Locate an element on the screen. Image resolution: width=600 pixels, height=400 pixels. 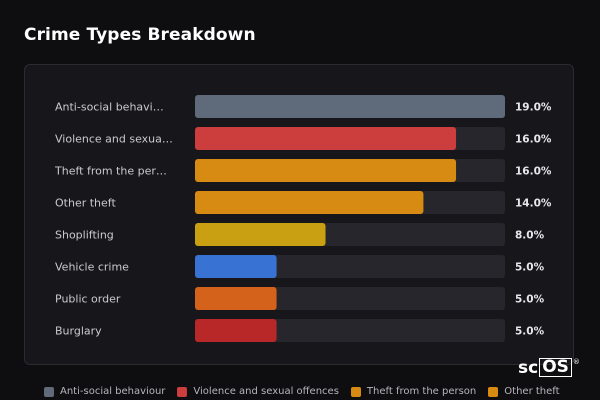
legend-item: Theft from the person is located at coordinates (413, 391).